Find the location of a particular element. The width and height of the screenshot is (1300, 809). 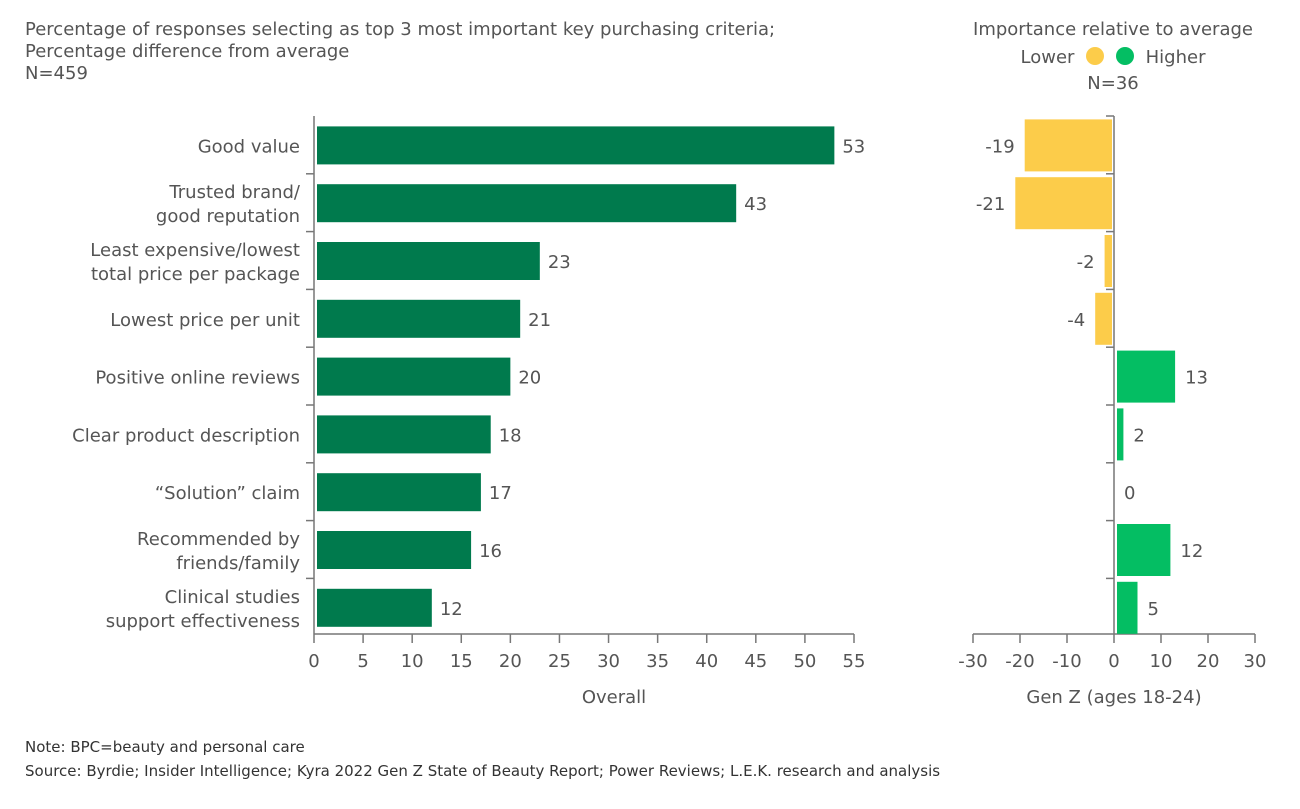

legend-lower-dot is located at coordinates (1095, 56).